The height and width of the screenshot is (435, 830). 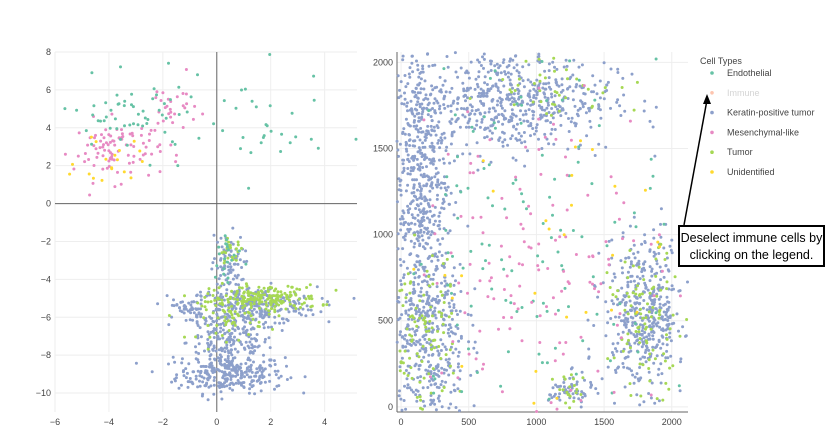 What do you see at coordinates (740, 152) in the screenshot?
I see `legend-label: Tumor` at bounding box center [740, 152].